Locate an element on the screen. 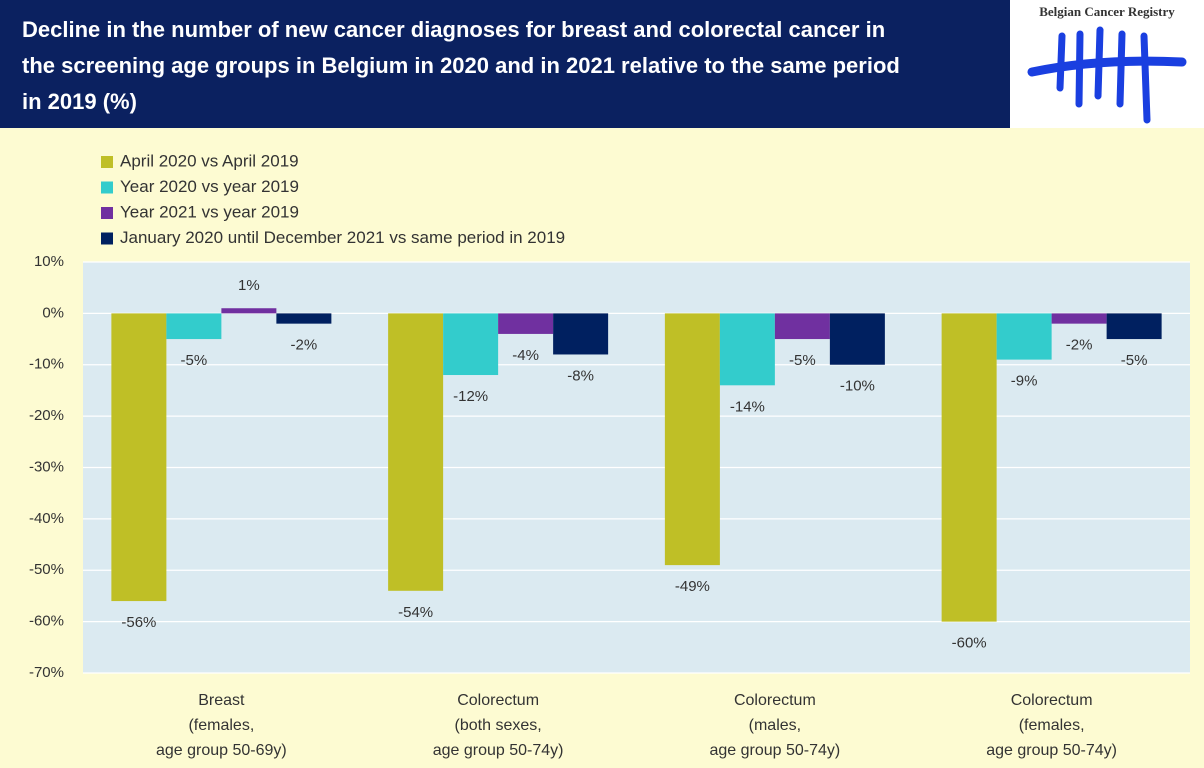 The image size is (1204, 768). y-tick-label: 0% is located at coordinates (53, 312).